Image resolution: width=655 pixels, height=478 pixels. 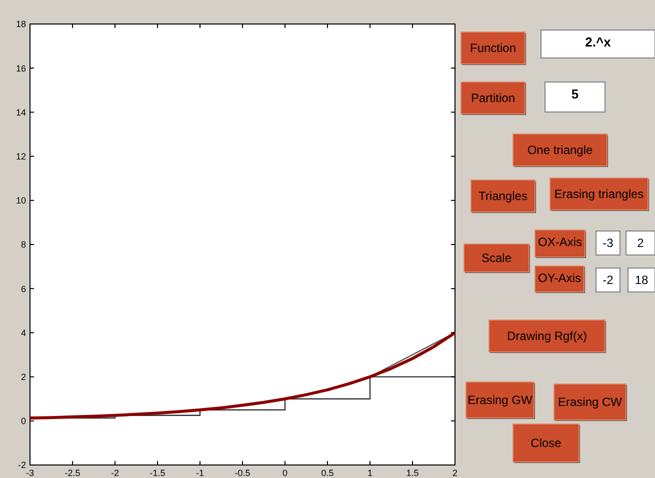 I want to click on x-tick-label: 1, so click(x=370, y=473).